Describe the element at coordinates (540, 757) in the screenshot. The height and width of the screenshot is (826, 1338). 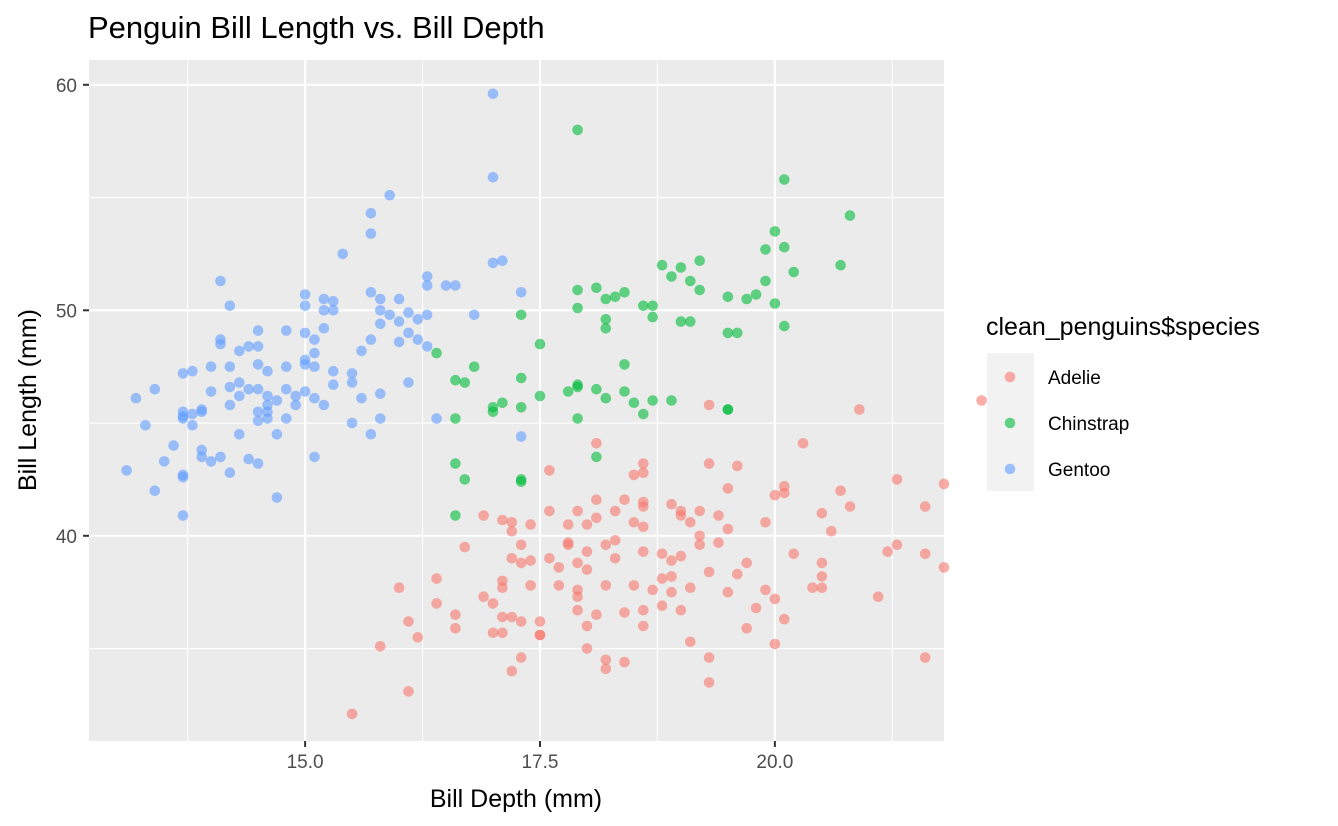
I see `x-axis: 15.0 17.5 20.0` at that location.